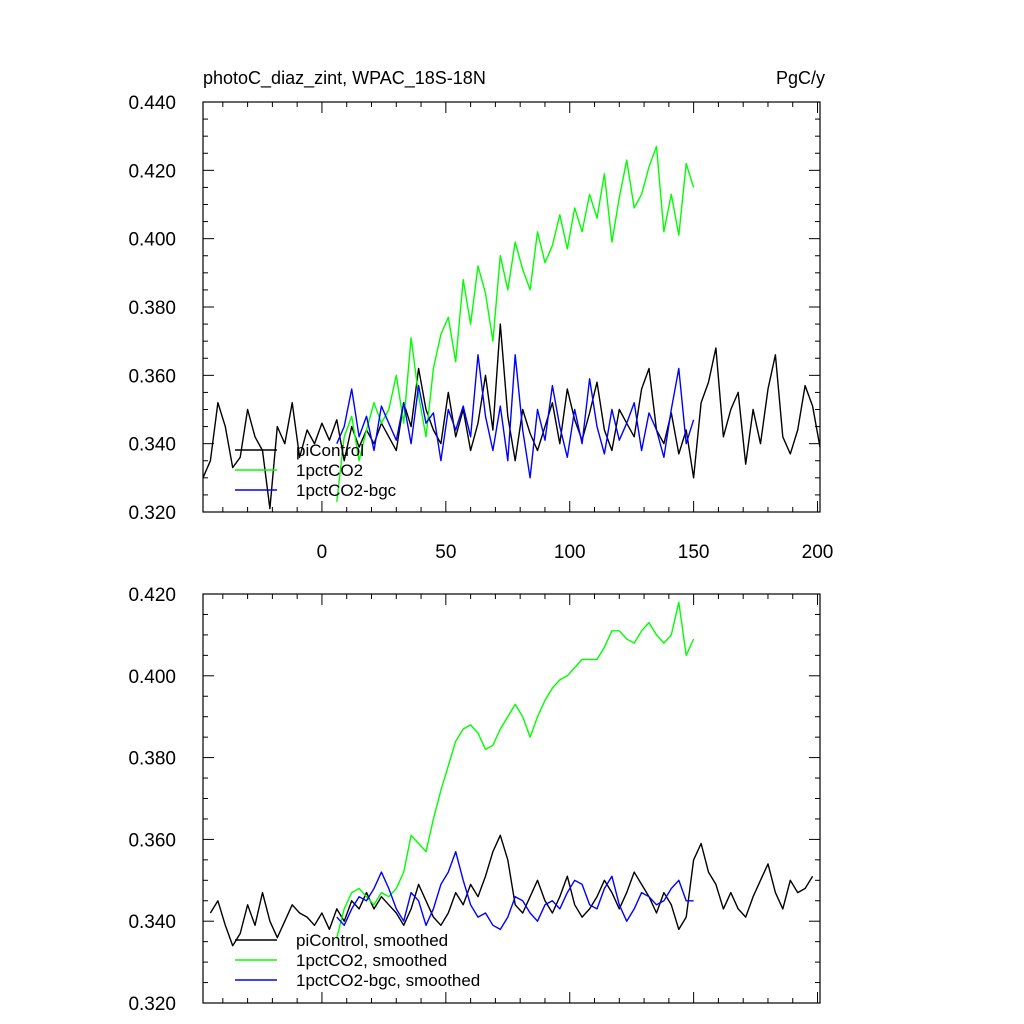 Image resolution: width=1024 pixels, height=1024 pixels. Describe the element at coordinates (800, 78) in the screenshot. I see `chart-header-units: PgC/y` at that location.